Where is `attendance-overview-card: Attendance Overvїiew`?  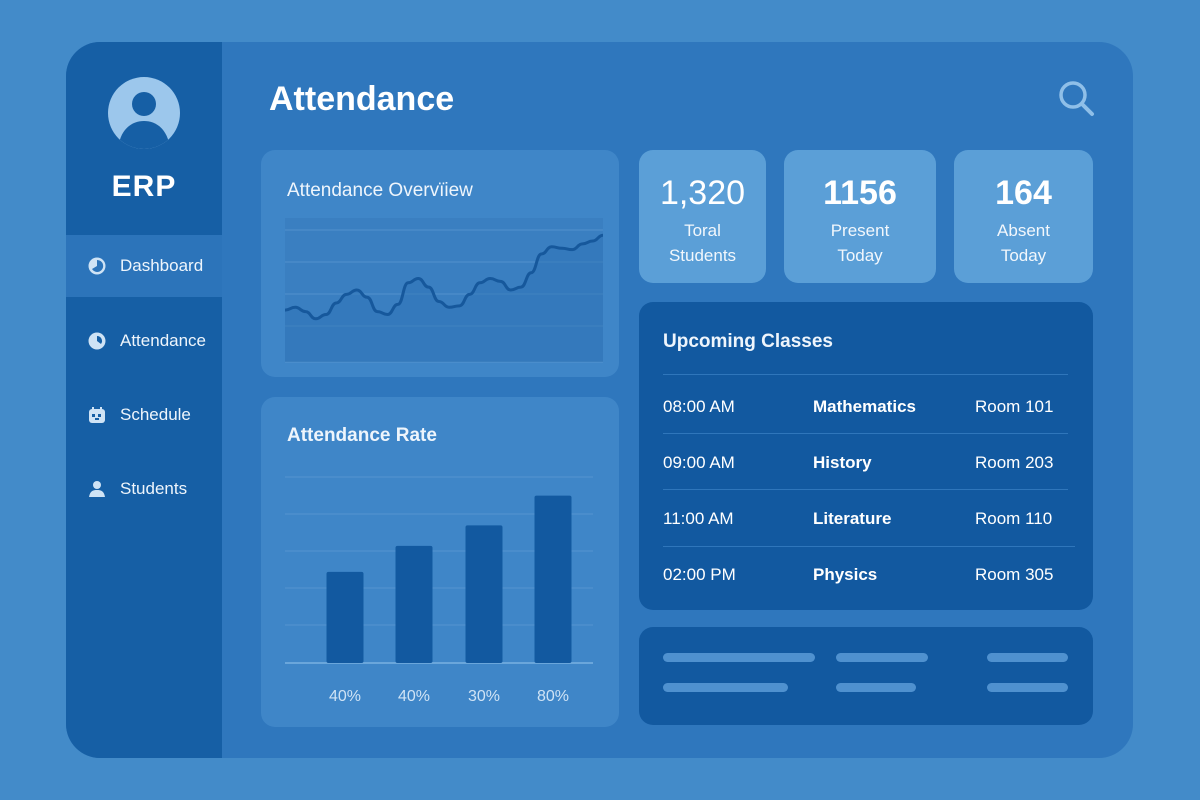
attendance-overview-card: Attendance Overvїiew is located at coordinates (440, 263).